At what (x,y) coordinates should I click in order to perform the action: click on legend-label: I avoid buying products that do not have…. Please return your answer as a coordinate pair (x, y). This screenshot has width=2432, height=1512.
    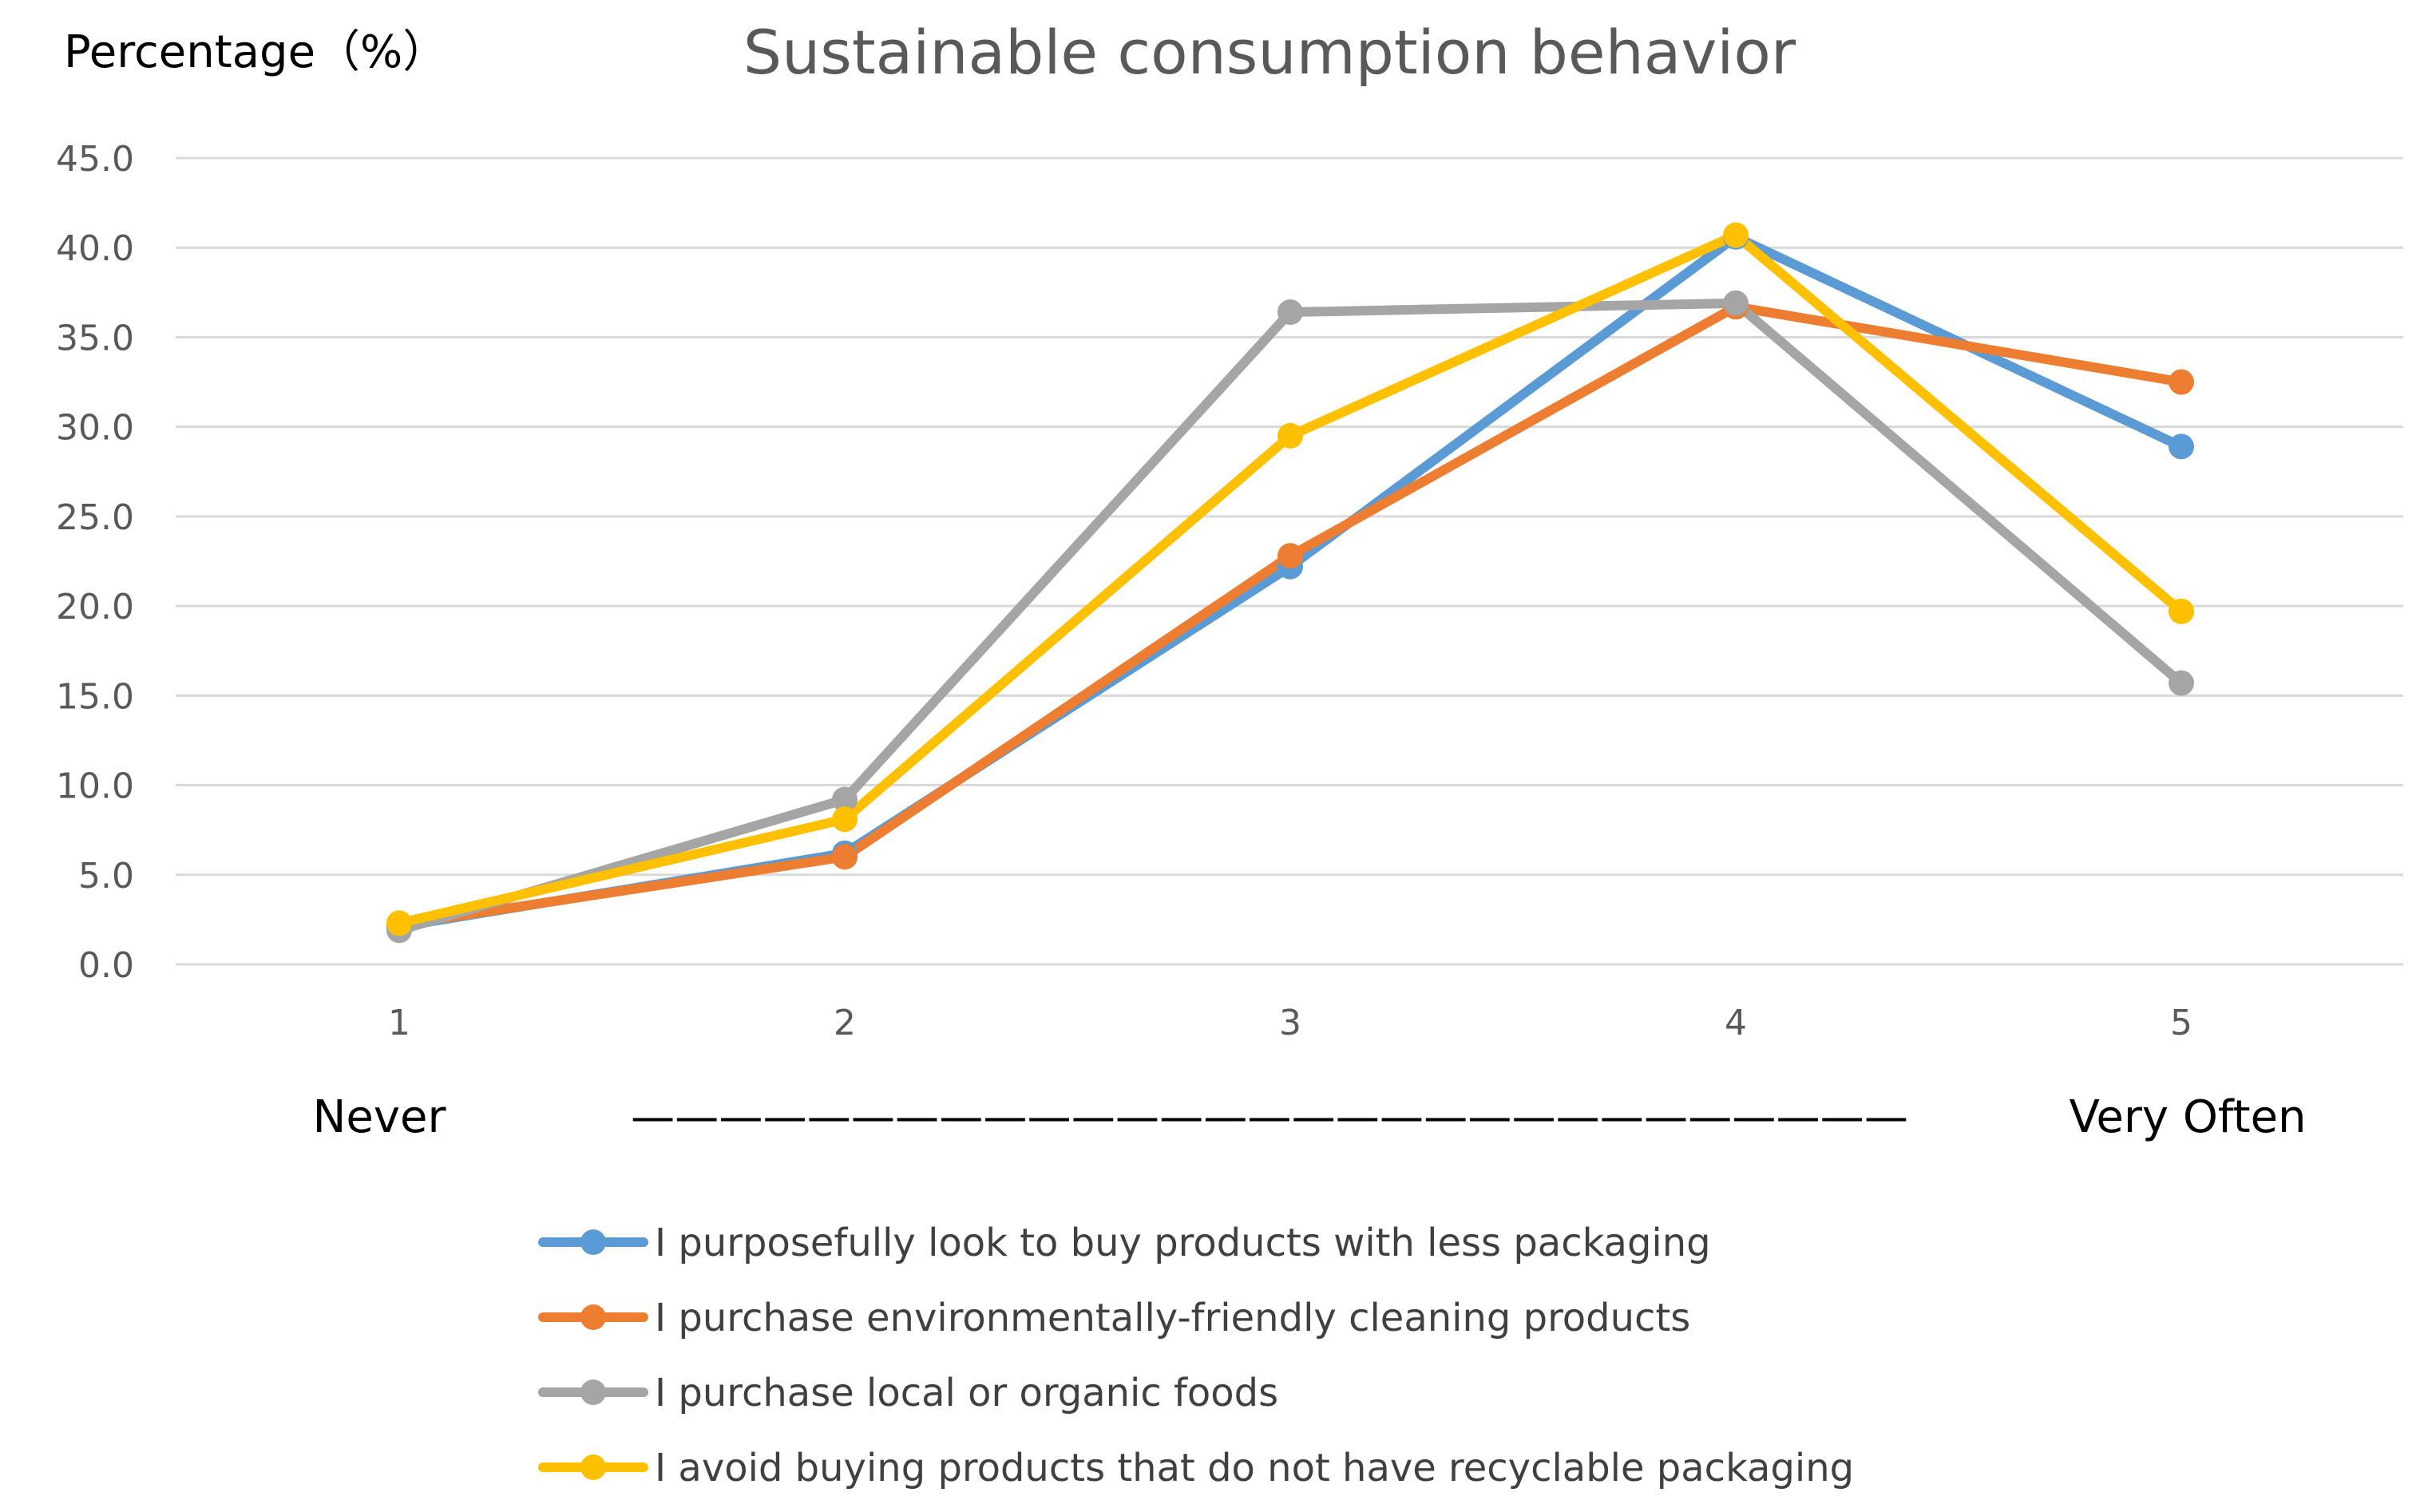
    Looking at the image, I should click on (1254, 1468).